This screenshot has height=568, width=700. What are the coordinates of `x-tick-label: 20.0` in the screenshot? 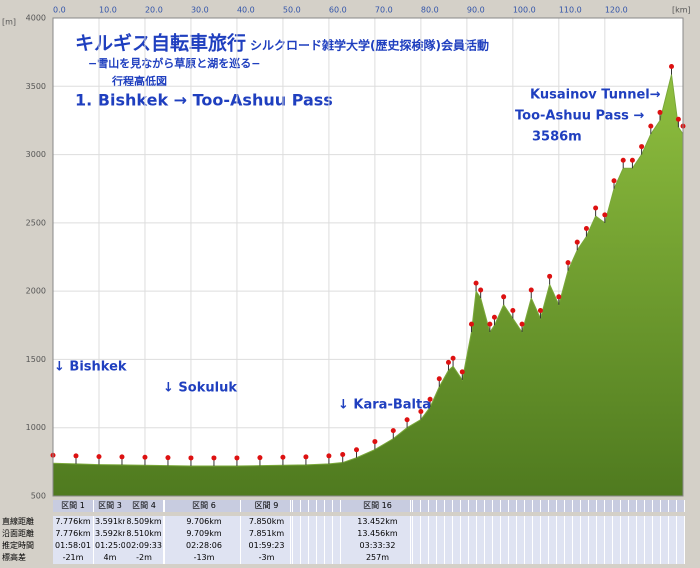 It's located at (154, 10).